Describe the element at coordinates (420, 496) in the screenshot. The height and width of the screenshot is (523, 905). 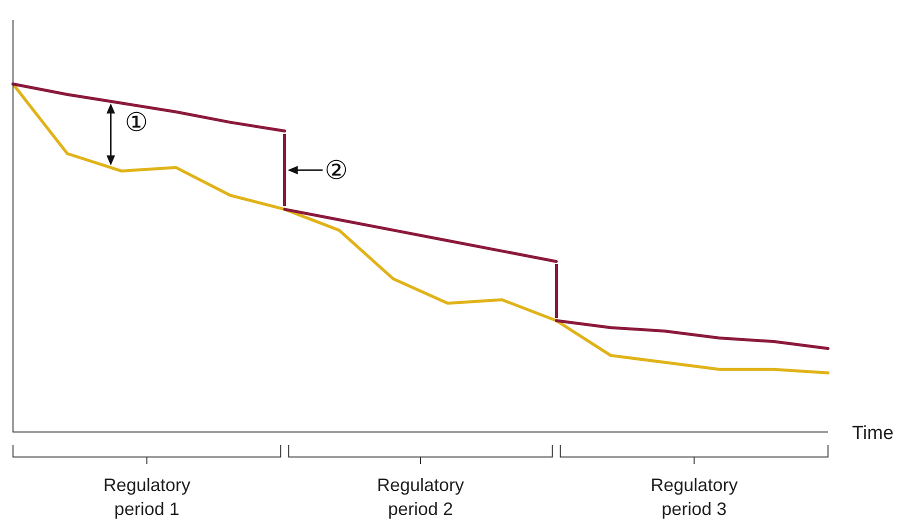
I see `text: Regulatory period 2` at that location.